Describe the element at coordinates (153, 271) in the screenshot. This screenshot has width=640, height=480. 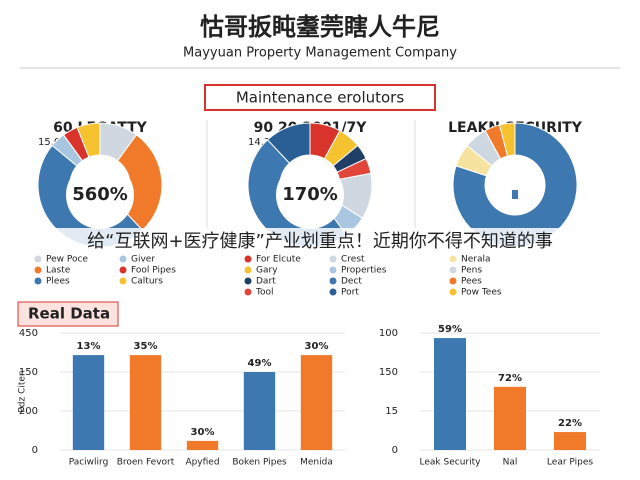
I see `legend-label: Fool Pipes` at that location.